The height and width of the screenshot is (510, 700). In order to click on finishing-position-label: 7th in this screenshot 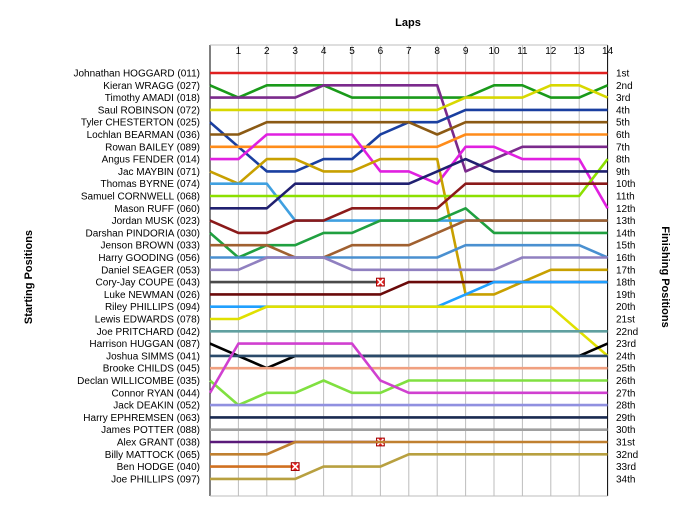, I will do `click(623, 147)`.